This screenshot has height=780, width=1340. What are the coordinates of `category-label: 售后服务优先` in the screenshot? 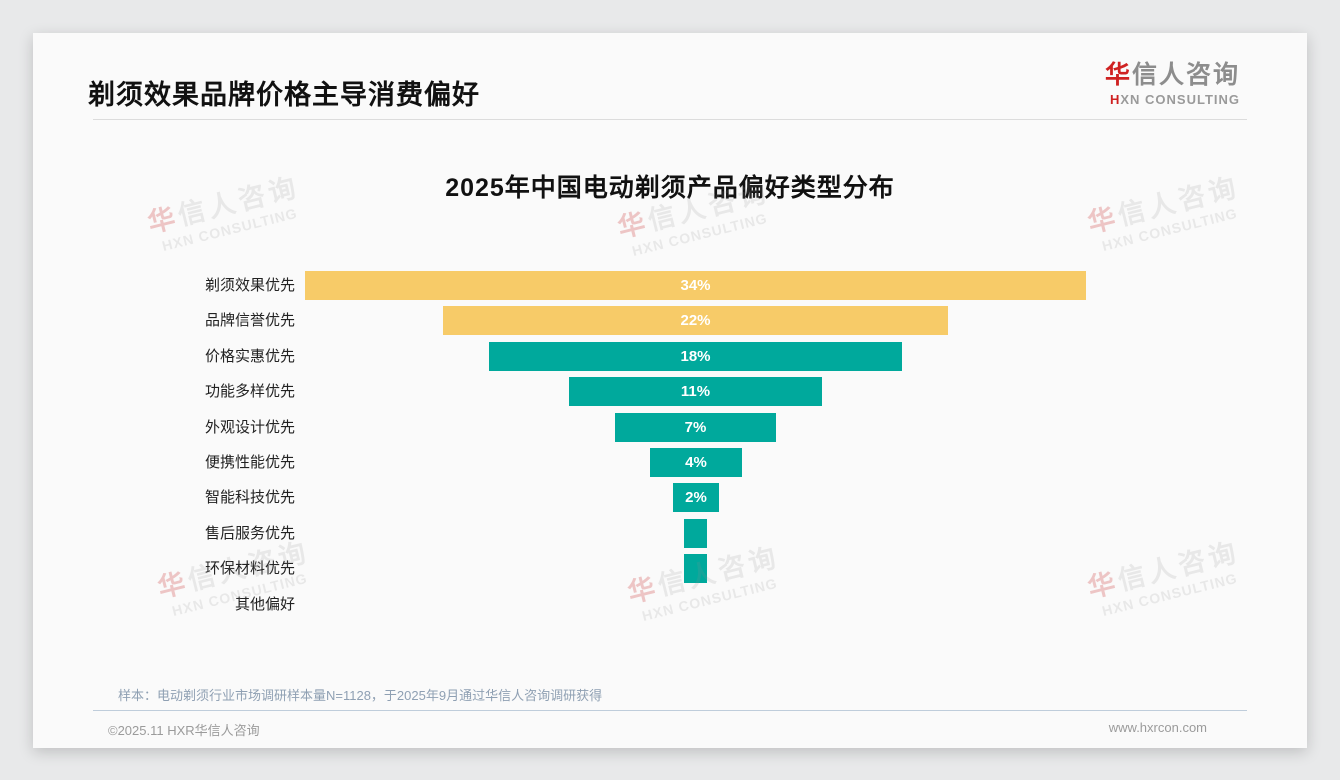 It's located at (249, 533).